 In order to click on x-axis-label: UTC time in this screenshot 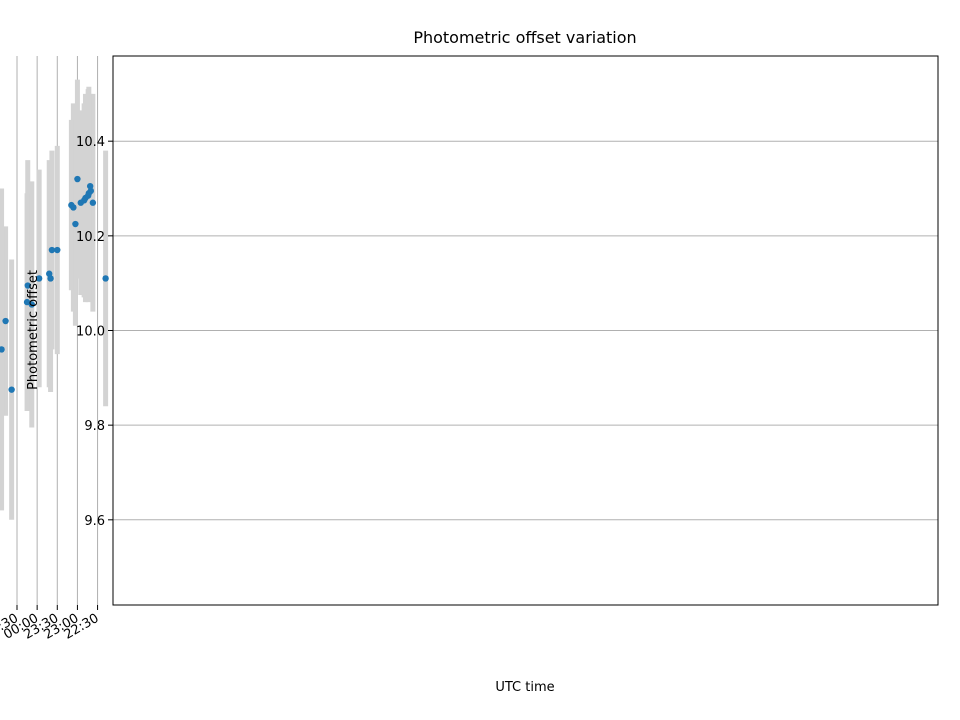, I will do `click(524, 687)`.